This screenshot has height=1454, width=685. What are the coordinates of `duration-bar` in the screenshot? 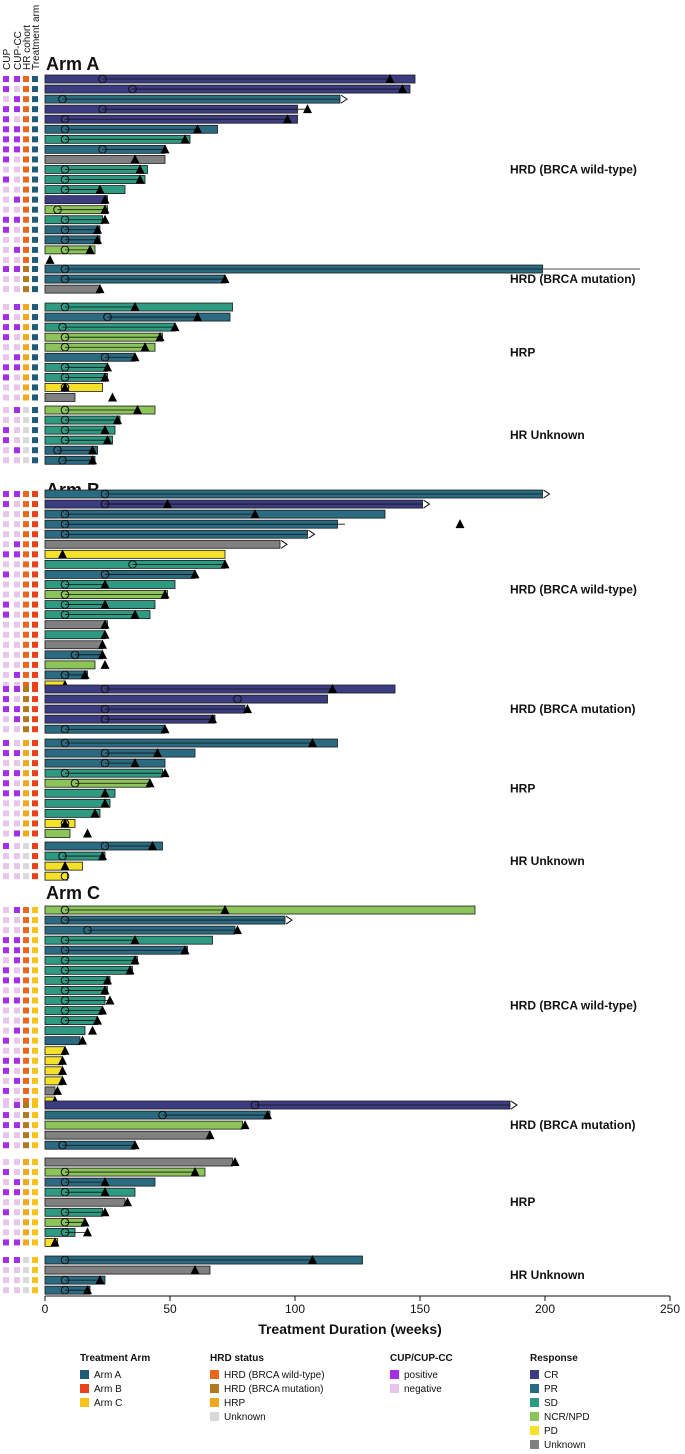 It's located at (72, 813).